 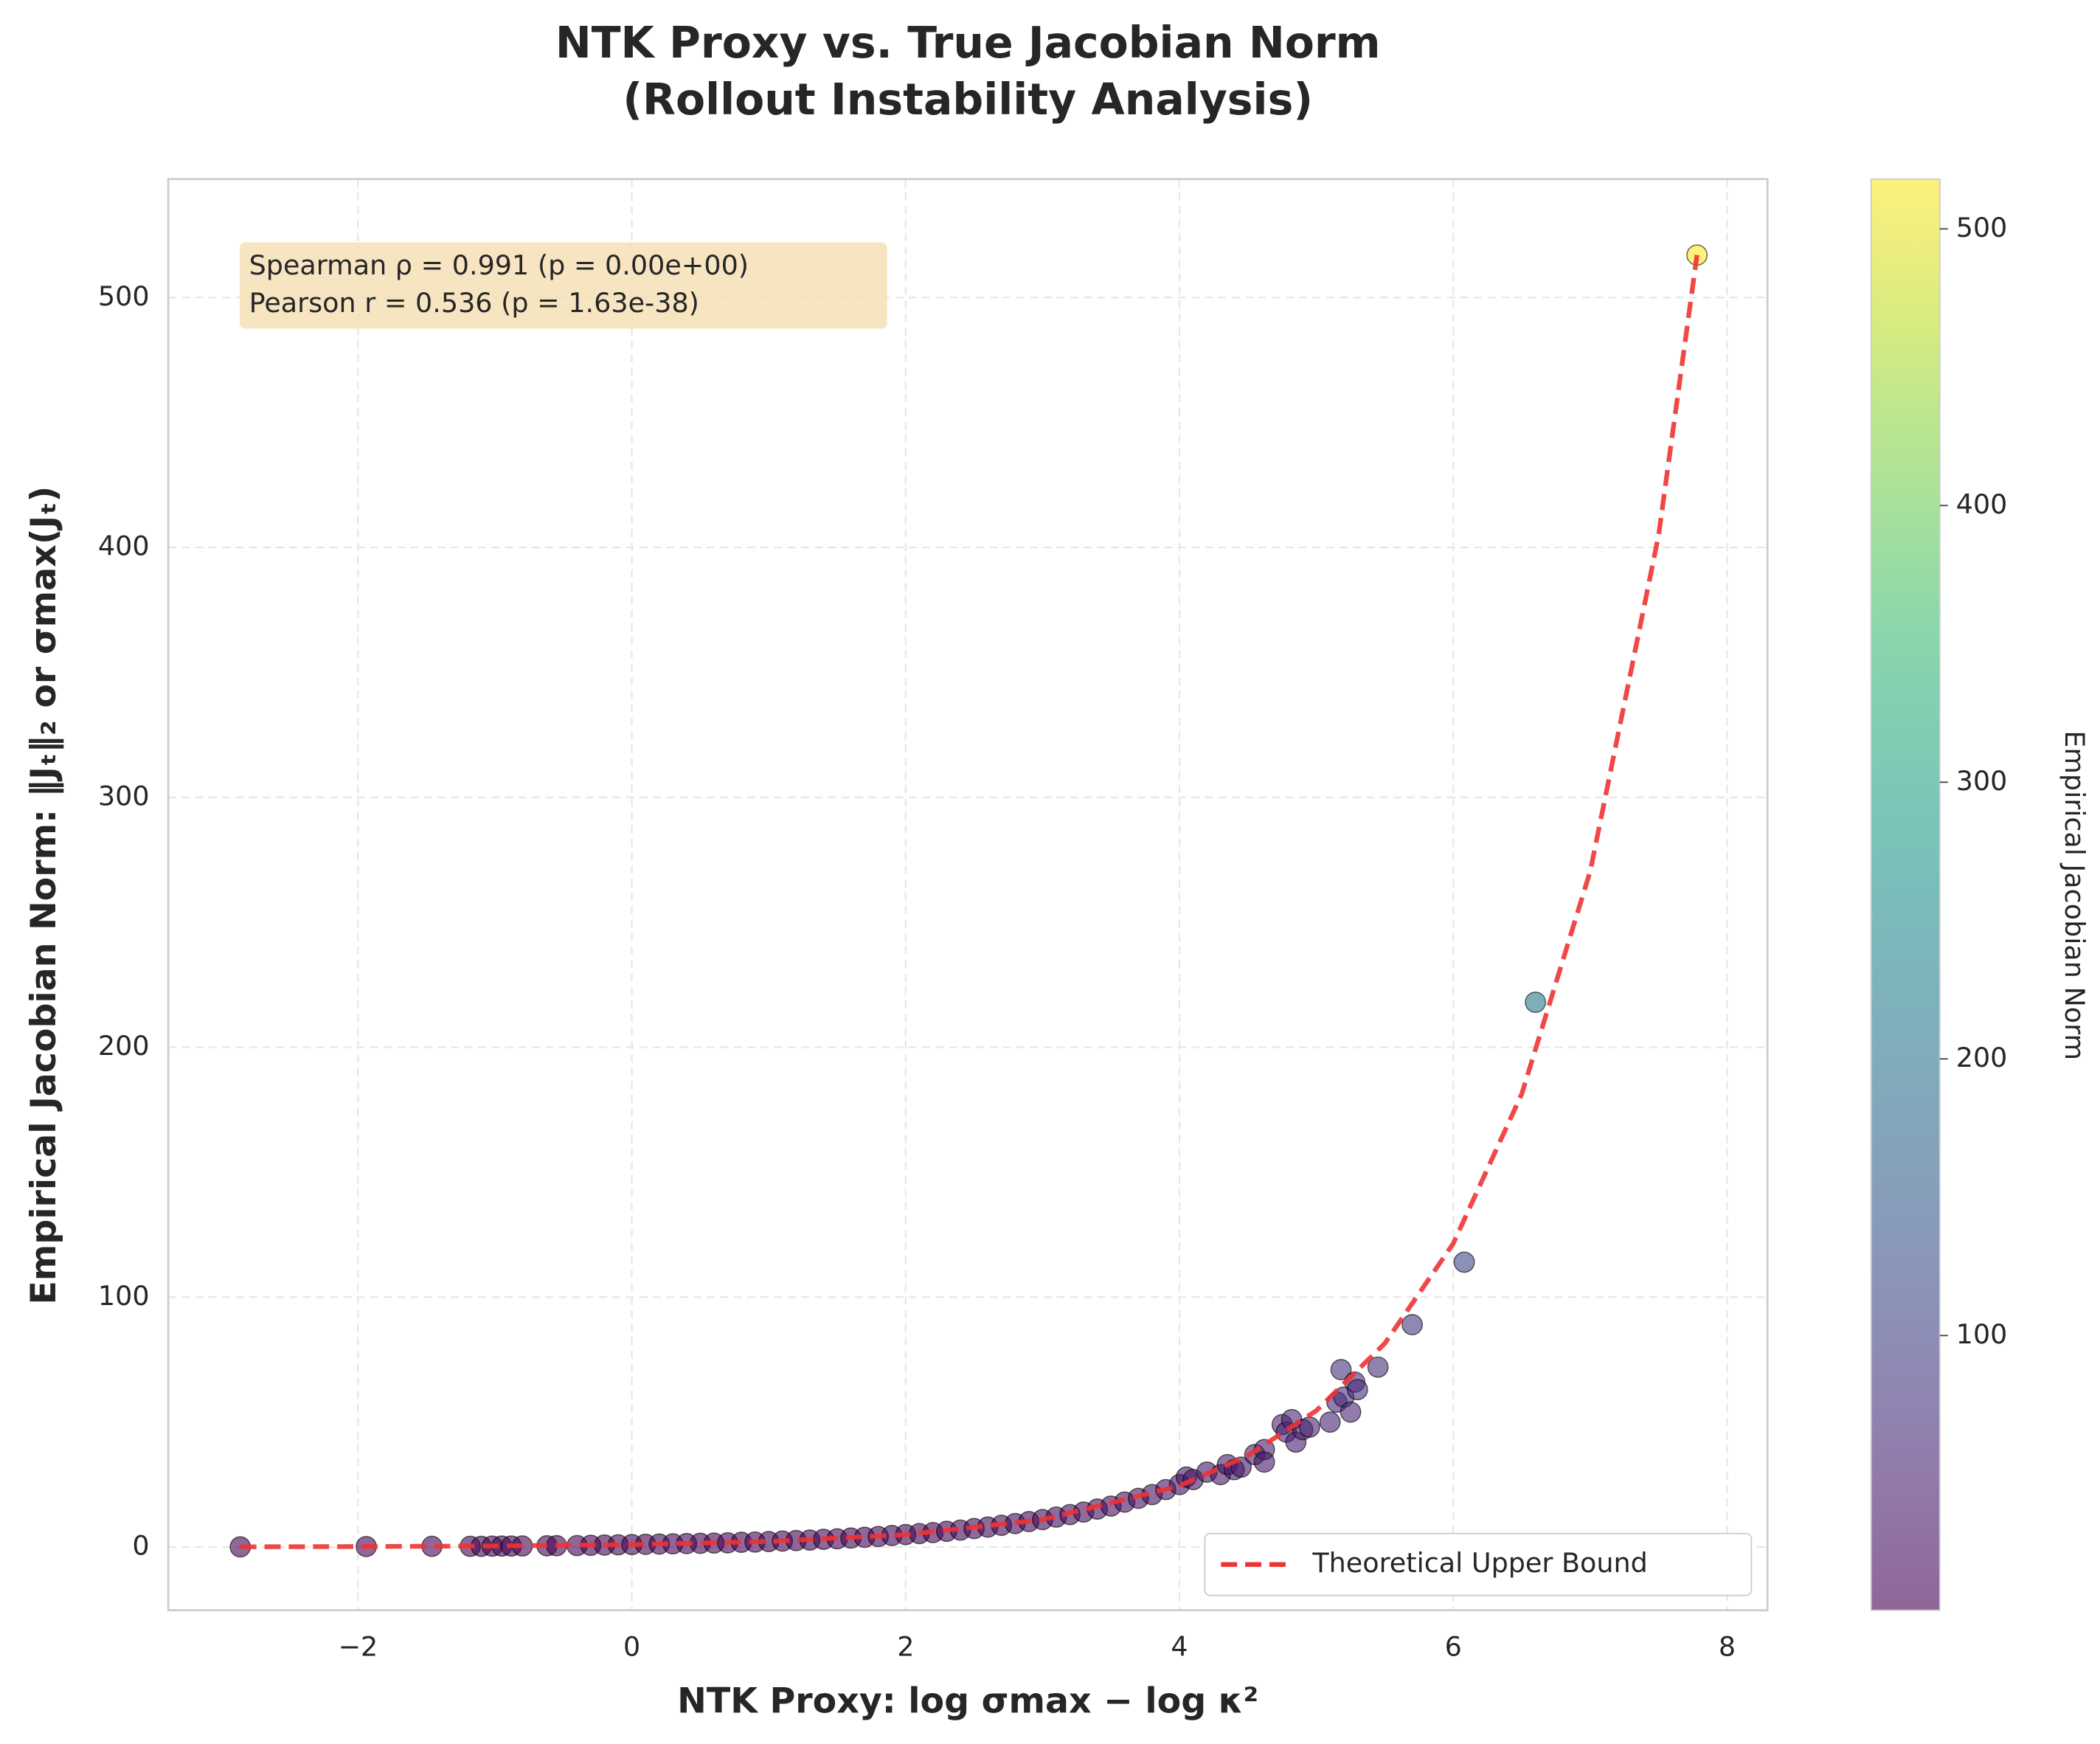 I want to click on y-tick-label: 400, so click(x=124, y=546).